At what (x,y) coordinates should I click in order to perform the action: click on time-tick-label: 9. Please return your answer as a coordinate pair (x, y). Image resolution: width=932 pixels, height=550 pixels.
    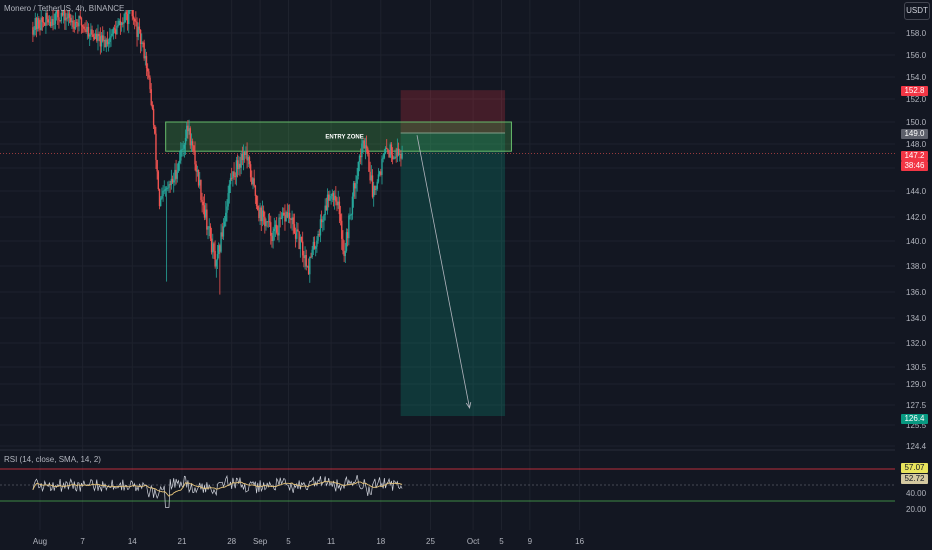
    Looking at the image, I should click on (530, 541).